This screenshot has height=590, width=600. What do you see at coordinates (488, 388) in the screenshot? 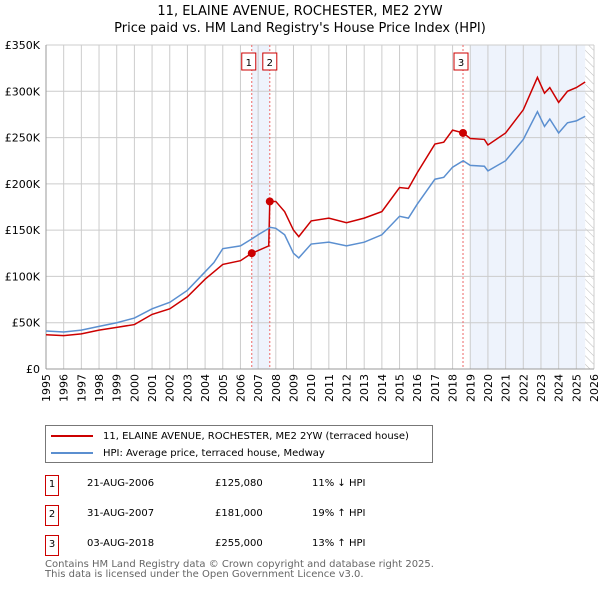
I see `x-tick-label: 2020` at bounding box center [488, 388].